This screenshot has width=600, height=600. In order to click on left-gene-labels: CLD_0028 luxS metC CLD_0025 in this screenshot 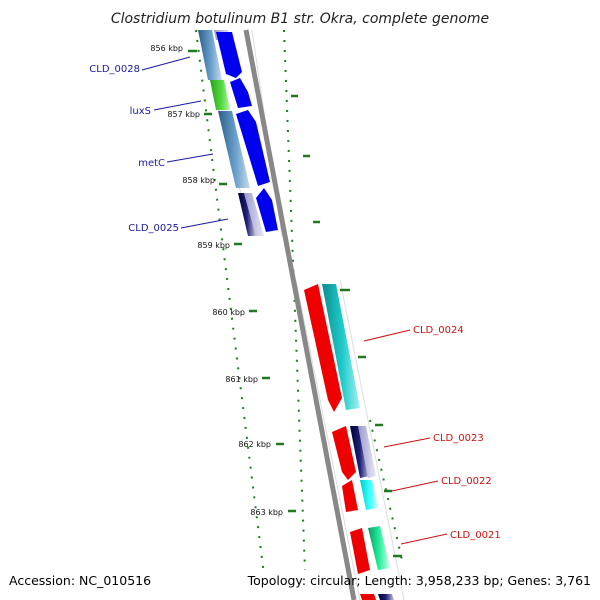, I will do `click(159, 145)`.